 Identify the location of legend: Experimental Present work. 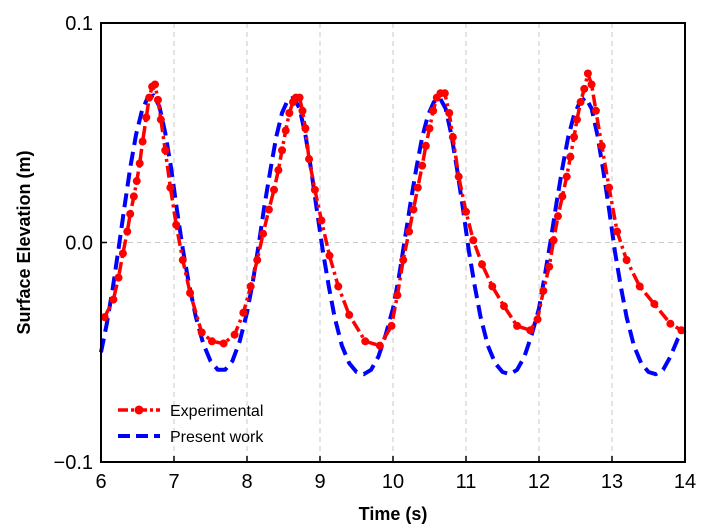
(191, 424).